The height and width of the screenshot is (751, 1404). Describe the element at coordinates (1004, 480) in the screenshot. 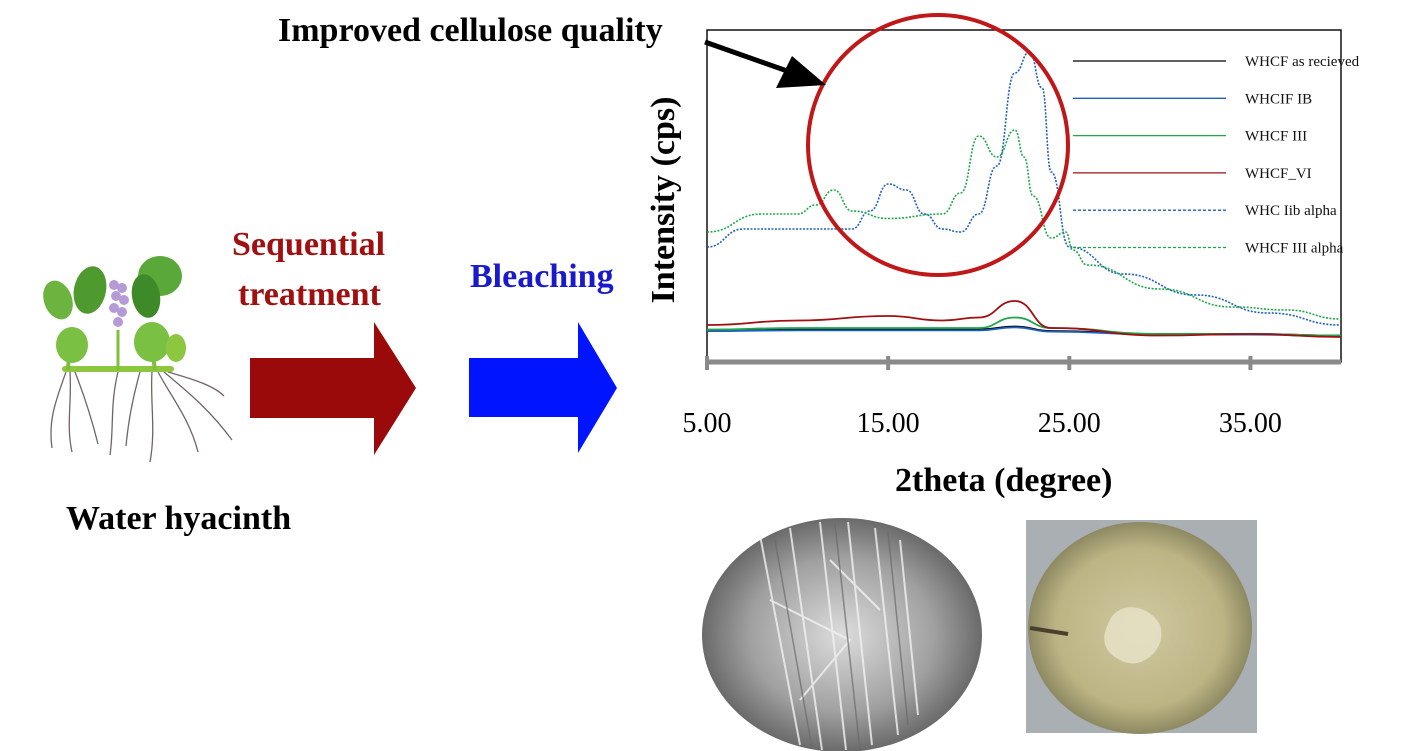

I see `x-axis-label: 2theta (degree)` at that location.